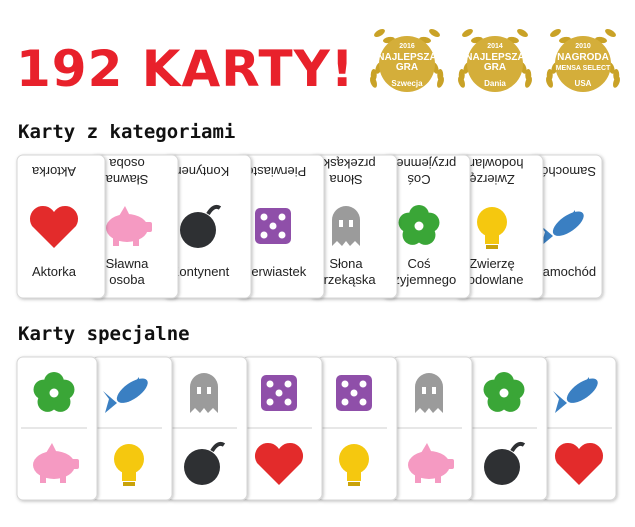 This screenshot has width=635, height=527. What do you see at coordinates (199, 171) in the screenshot?
I see `card-label-inverted: Kontynent` at bounding box center [199, 171].